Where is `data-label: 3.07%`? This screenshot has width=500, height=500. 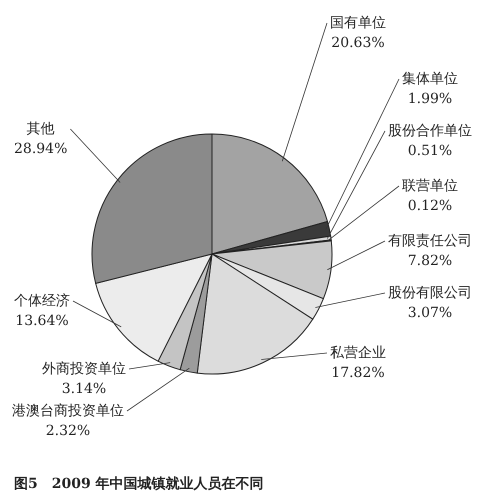
data-label: 3.07% is located at coordinates (430, 313).